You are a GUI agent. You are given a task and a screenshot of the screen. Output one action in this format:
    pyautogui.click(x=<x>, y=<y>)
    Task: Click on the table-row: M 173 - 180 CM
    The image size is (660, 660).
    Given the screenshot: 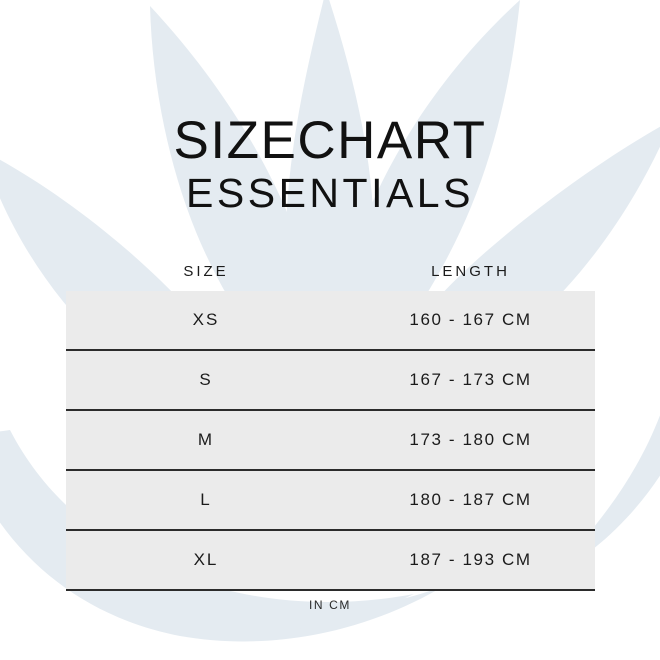 What is the action you would take?
    pyautogui.click(x=330, y=441)
    